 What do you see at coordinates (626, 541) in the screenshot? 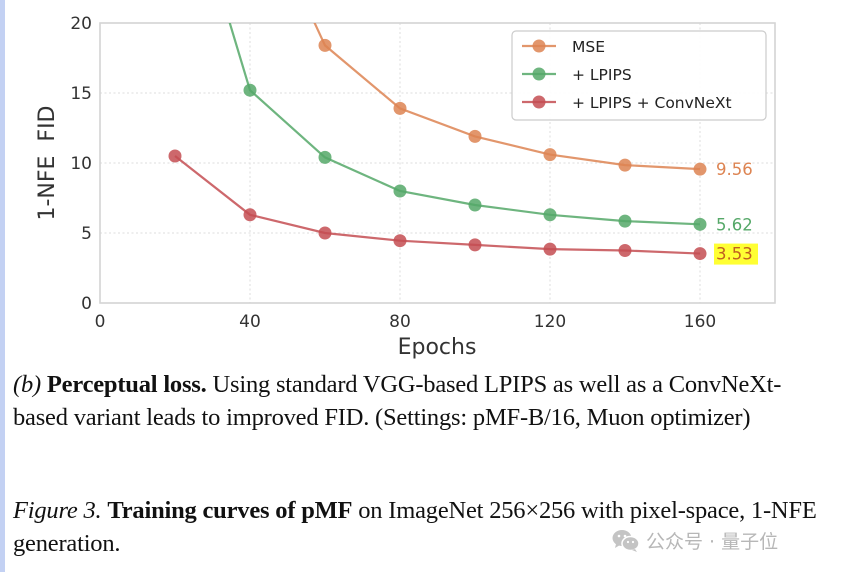
I see `wechat-icon` at bounding box center [626, 541].